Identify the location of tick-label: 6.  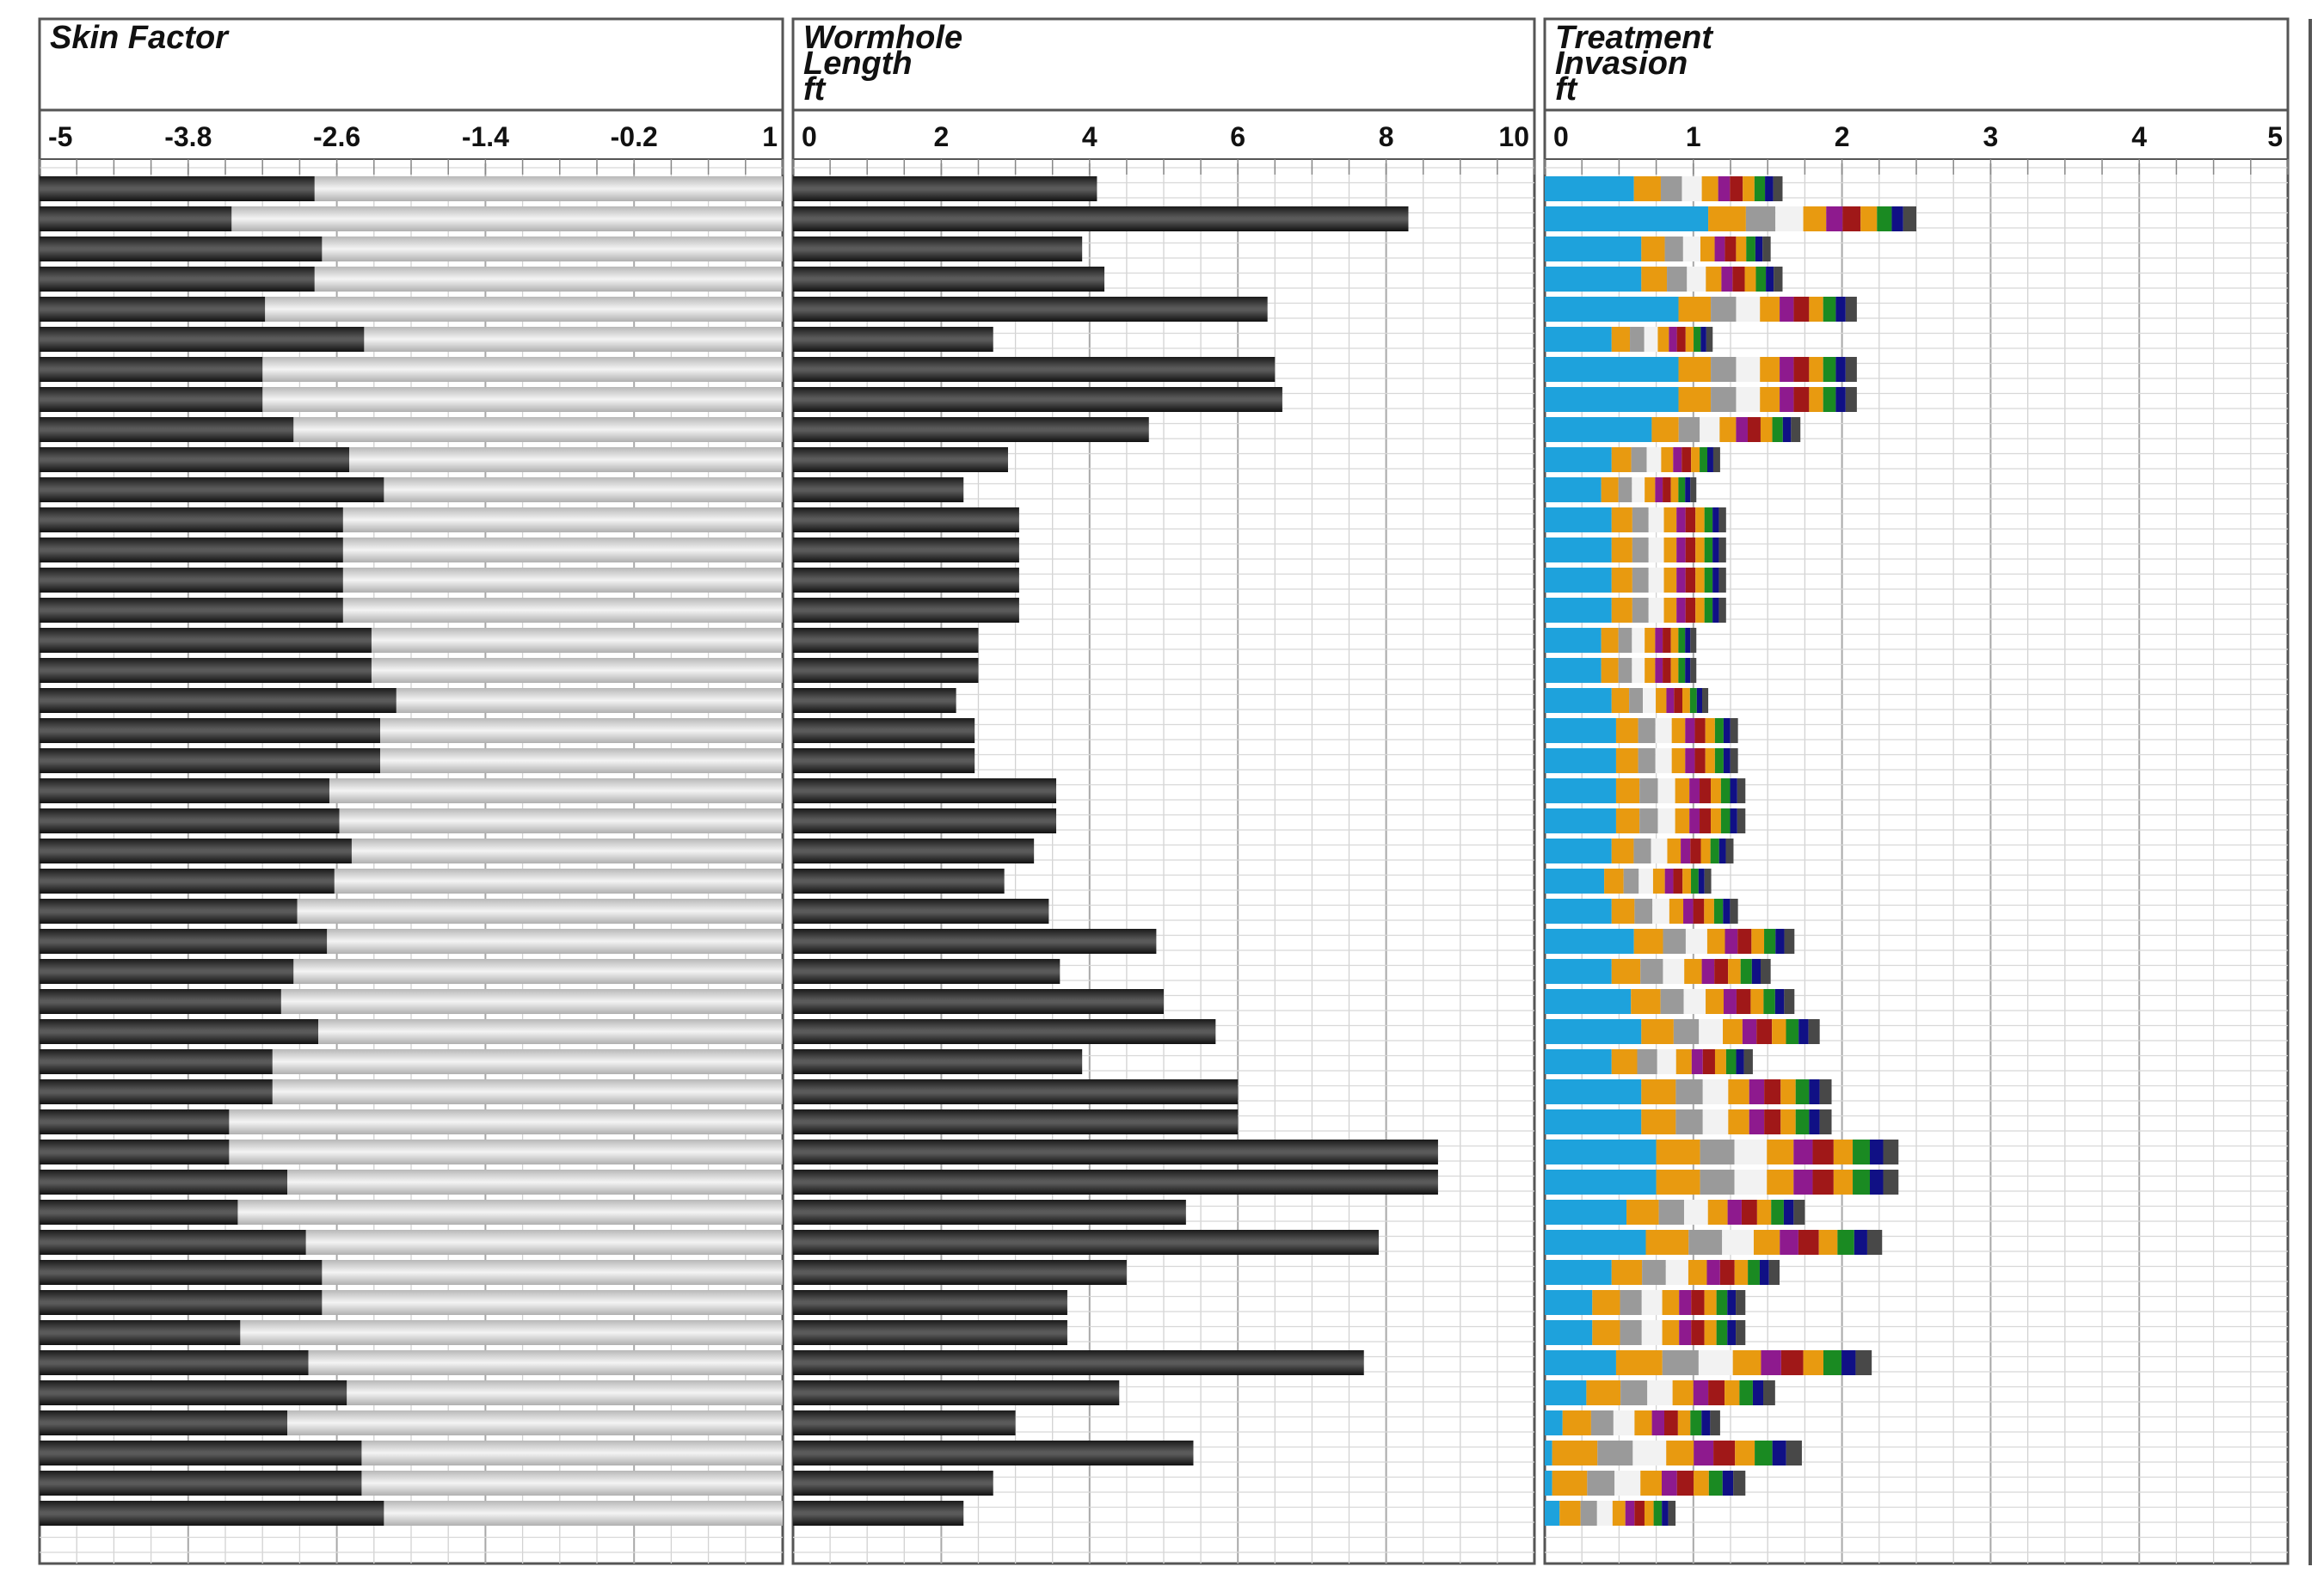
(1237, 136).